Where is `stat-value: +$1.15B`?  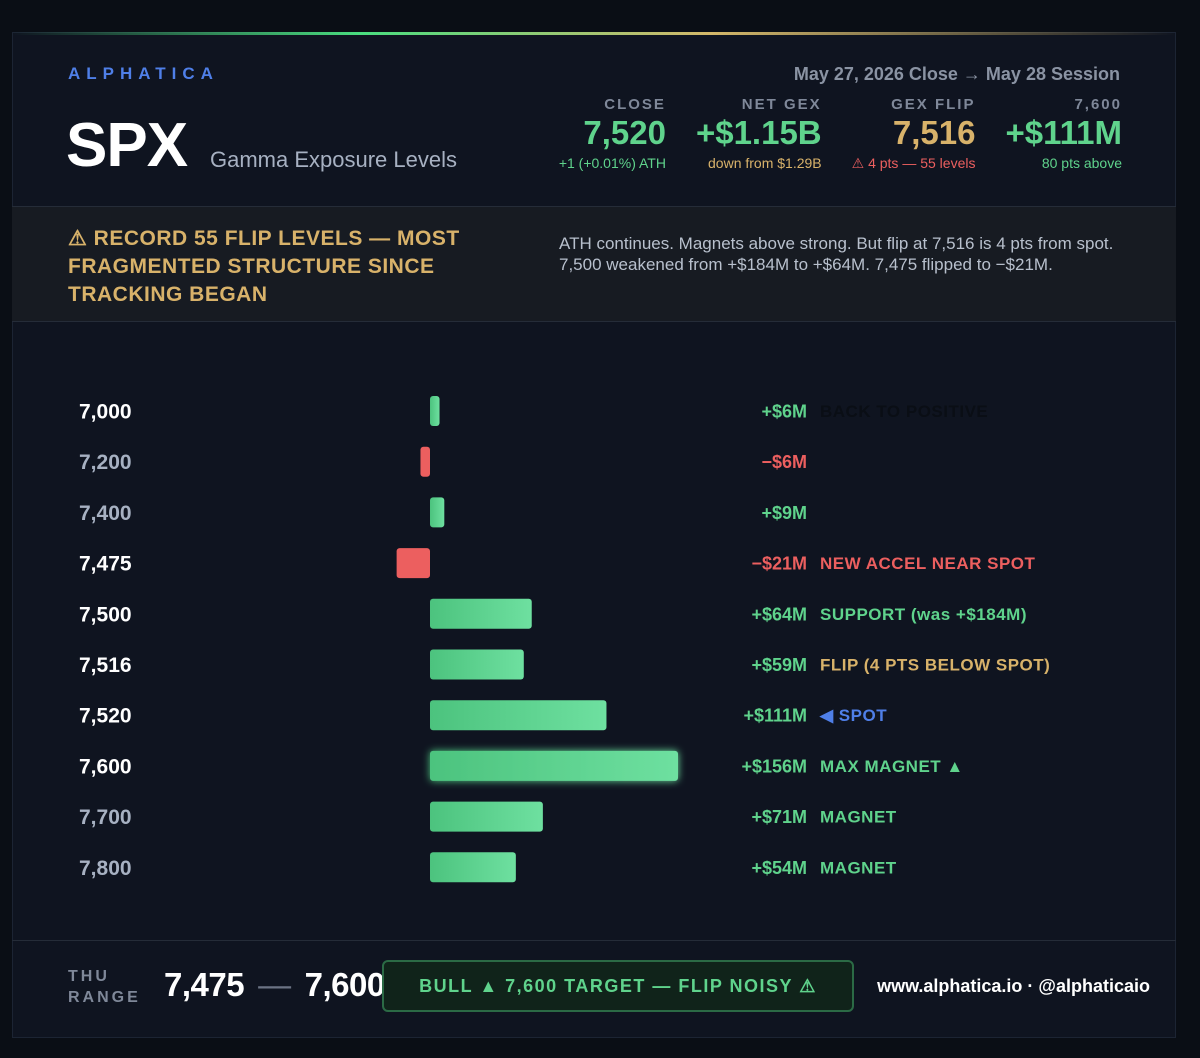
stat-value: +$1.15B is located at coordinates (758, 132).